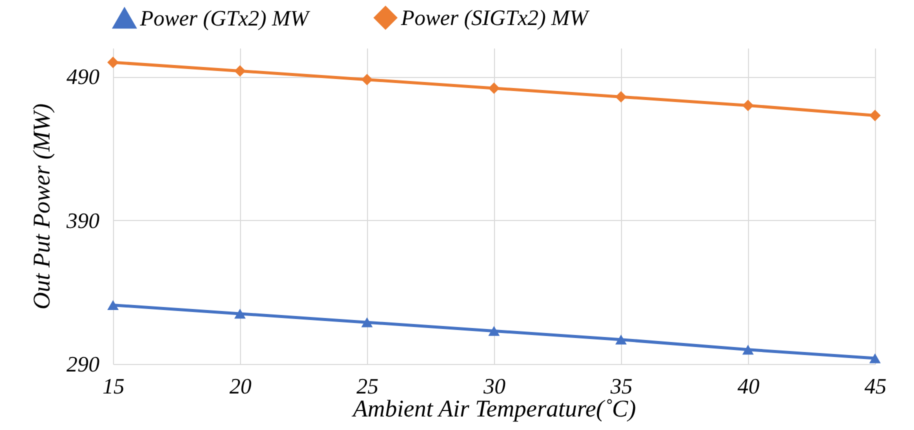  What do you see at coordinates (83, 77) in the screenshot?
I see `y-tick-label: 490` at bounding box center [83, 77].